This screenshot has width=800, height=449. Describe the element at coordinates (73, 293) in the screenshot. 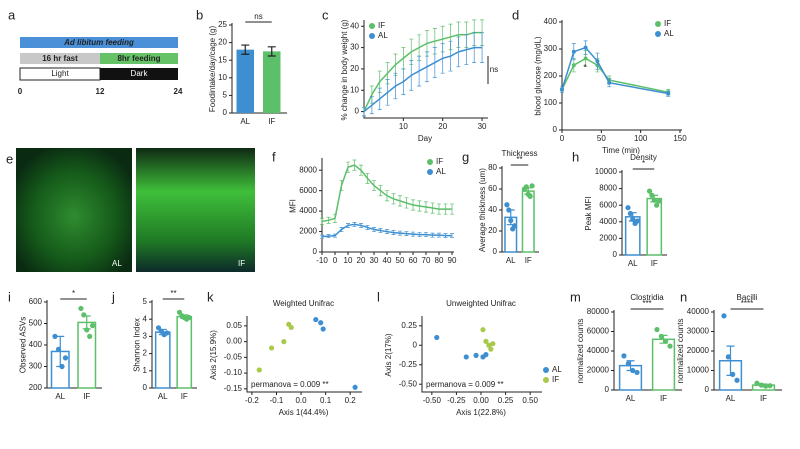

I see `significance-label: *` at that location.